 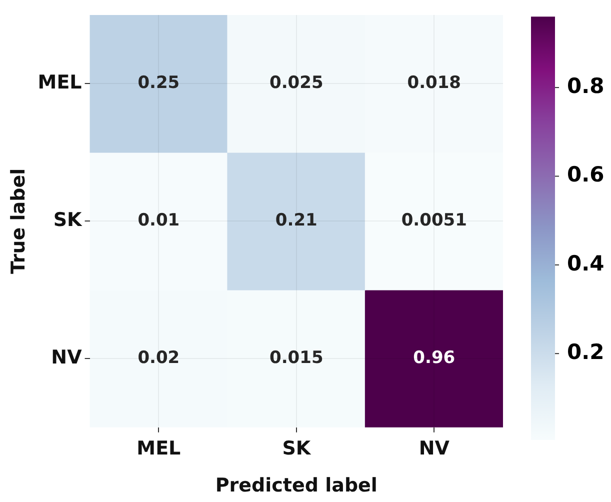 I want to click on data-label: 0.0051, so click(x=434, y=220).